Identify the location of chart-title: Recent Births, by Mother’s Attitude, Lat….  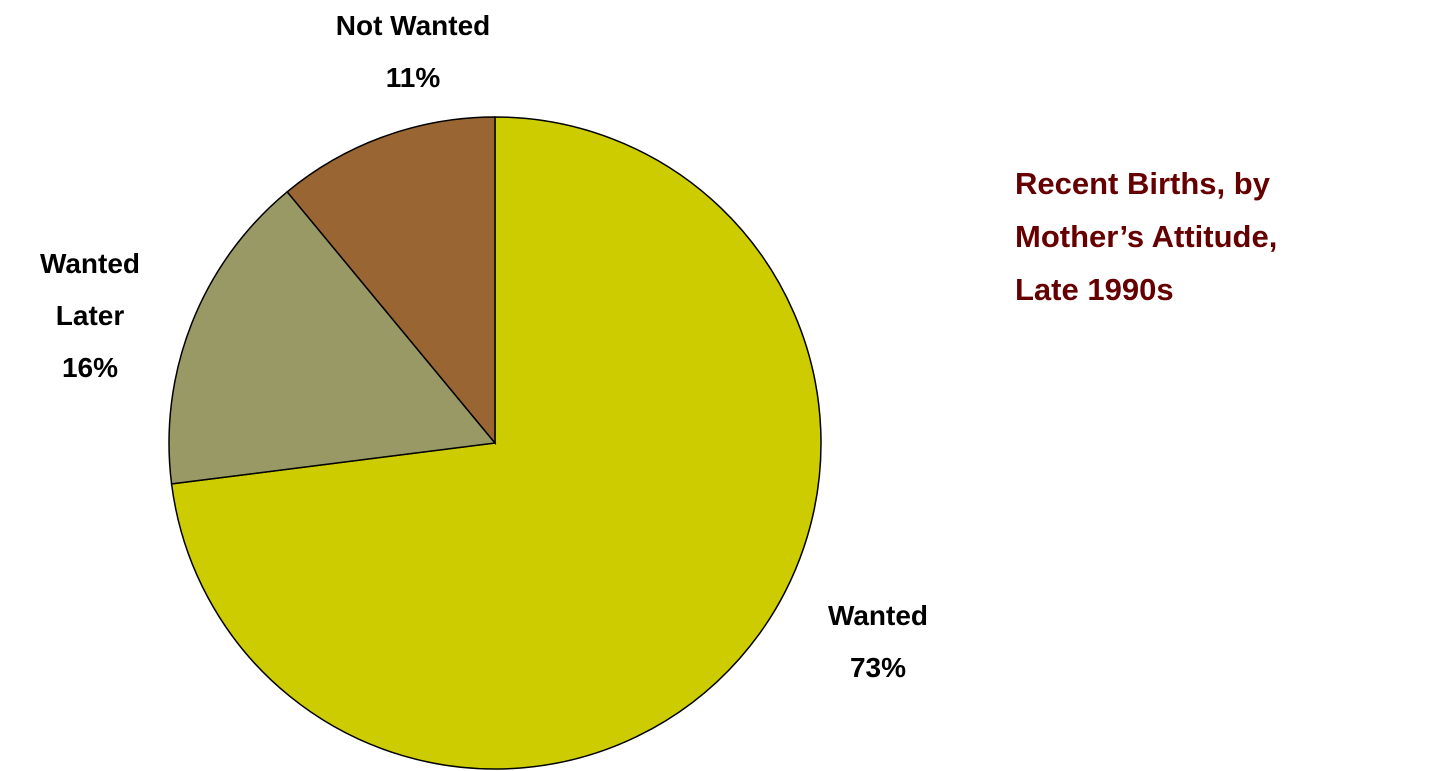
(1146, 236).